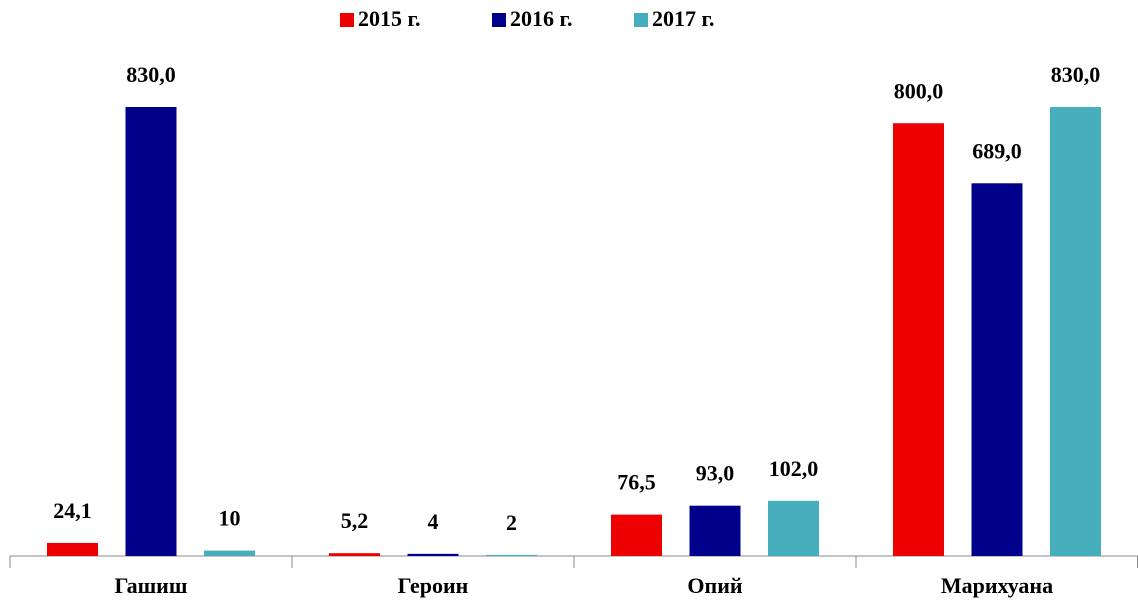 This screenshot has width=1138, height=609. Describe the element at coordinates (355, 520) in the screenshot. I see `data-label: 5,2` at that location.